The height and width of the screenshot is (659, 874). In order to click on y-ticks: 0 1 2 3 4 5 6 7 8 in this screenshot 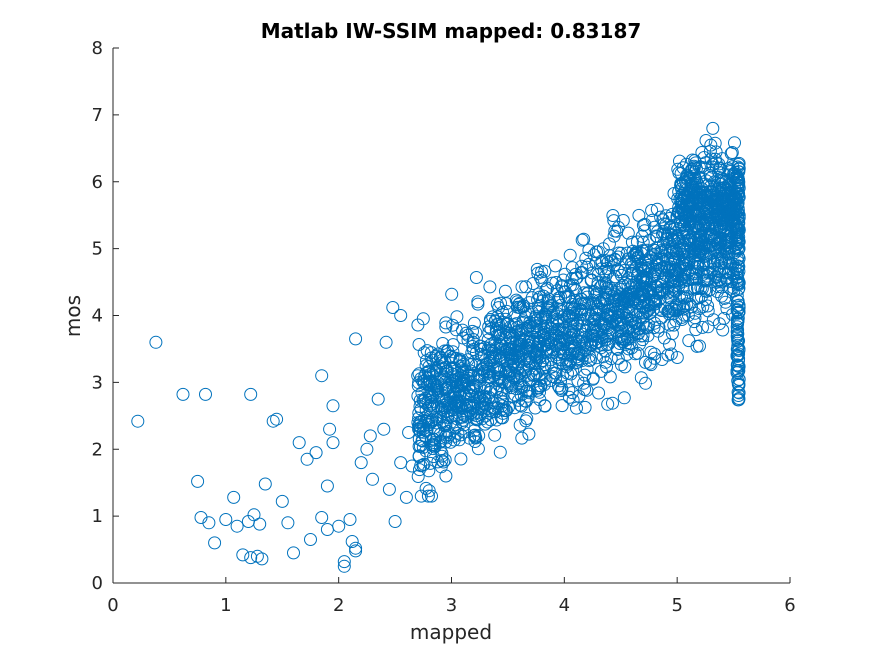, I will do `click(105, 316)`.